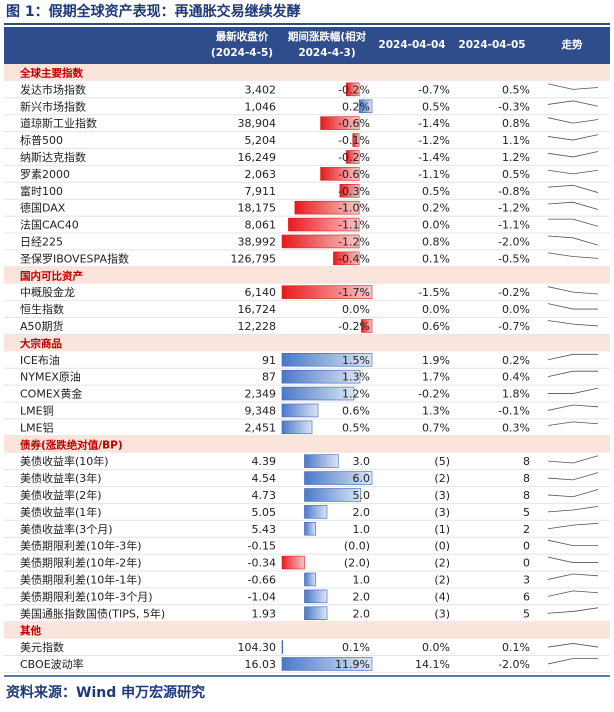 The width and height of the screenshot is (614, 712). What do you see at coordinates (264, 529) in the screenshot?
I see `close: 5.43` at bounding box center [264, 529].